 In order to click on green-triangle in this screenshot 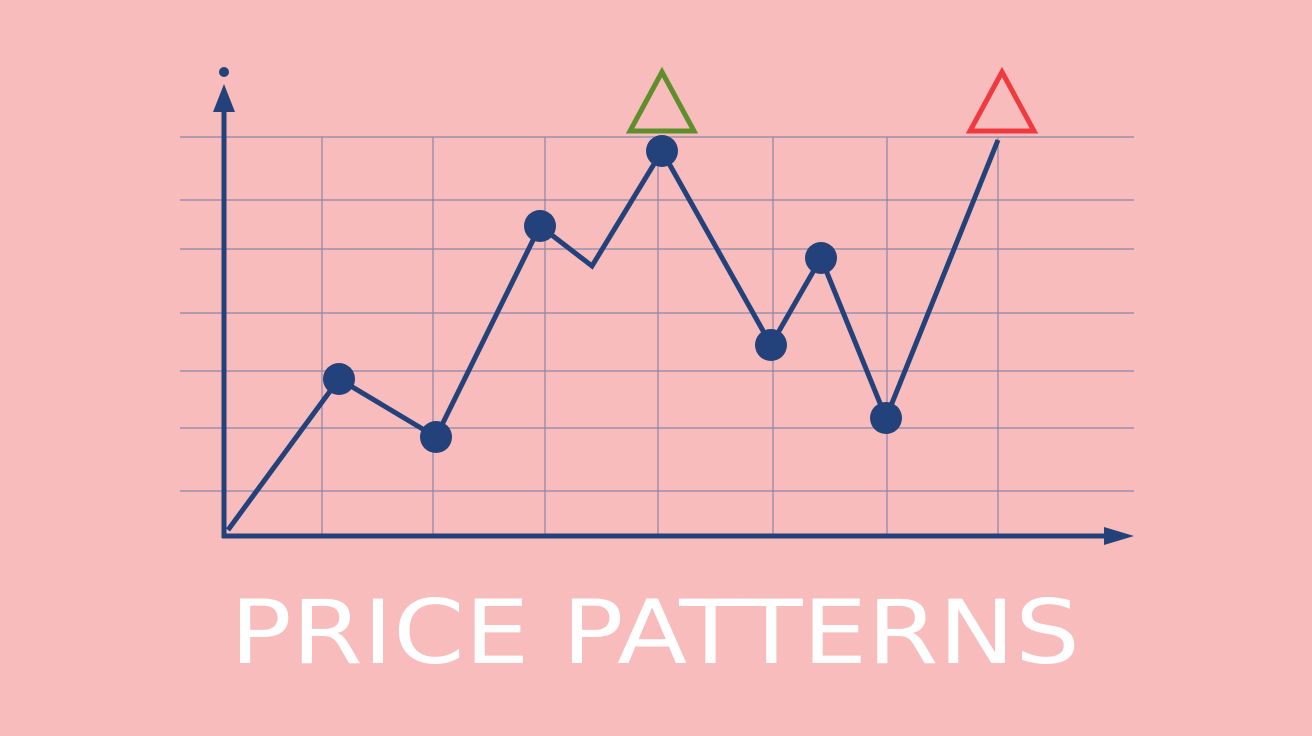, I will do `click(662, 100)`.